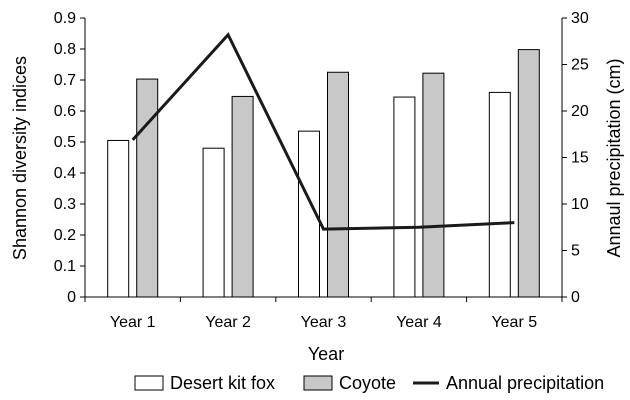 The height and width of the screenshot is (400, 630). Describe the element at coordinates (133, 322) in the screenshot. I see `x-tick-label-year-1: Year 1` at that location.